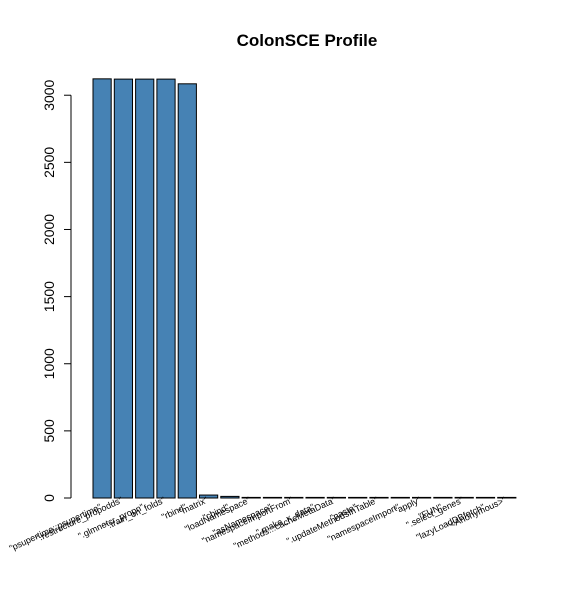  Describe the element at coordinates (307, 40) in the screenshot. I see `chart-title: ColonSCE Profile` at that location.